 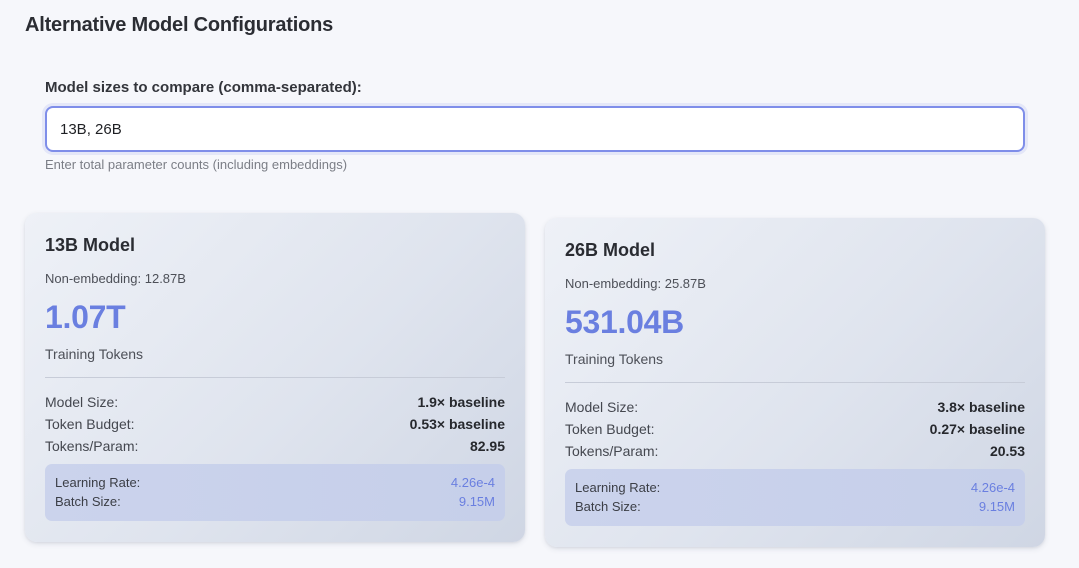 What do you see at coordinates (179, 25) in the screenshot?
I see `section-title: Alternative Model Configurations` at bounding box center [179, 25].